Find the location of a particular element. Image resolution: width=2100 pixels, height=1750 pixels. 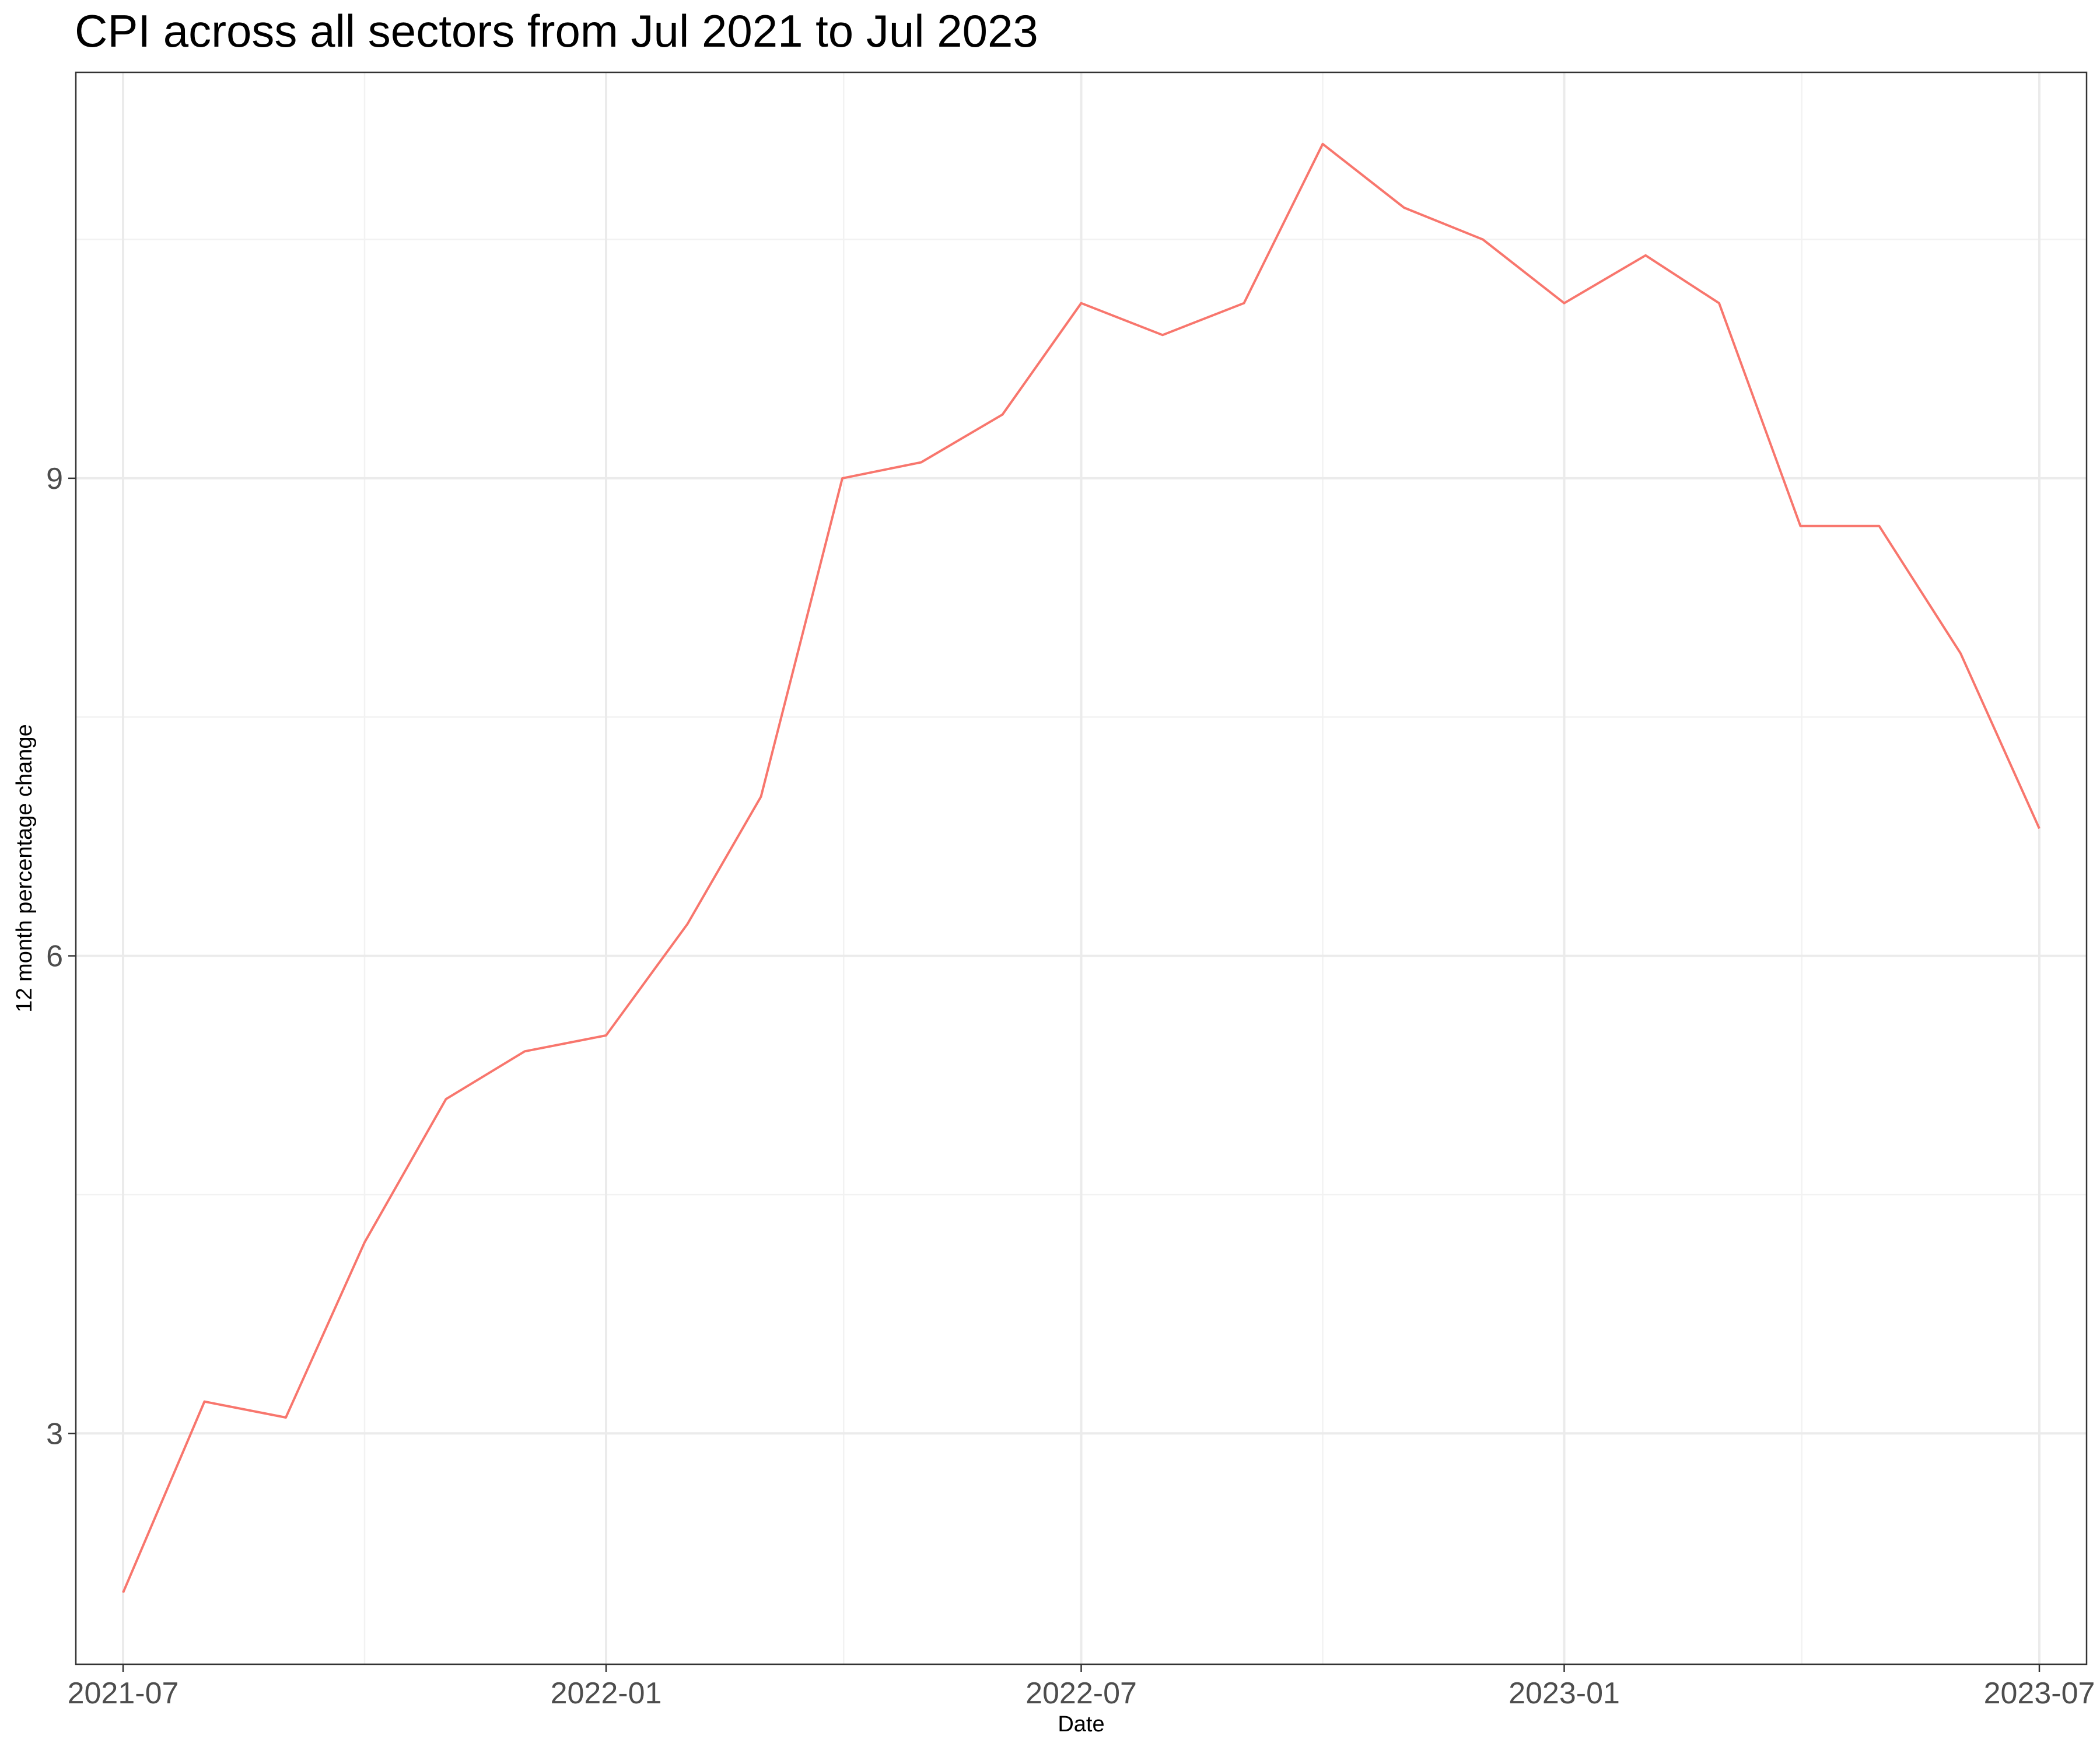

x-tick-label: 2021-07 is located at coordinates (123, 1693).